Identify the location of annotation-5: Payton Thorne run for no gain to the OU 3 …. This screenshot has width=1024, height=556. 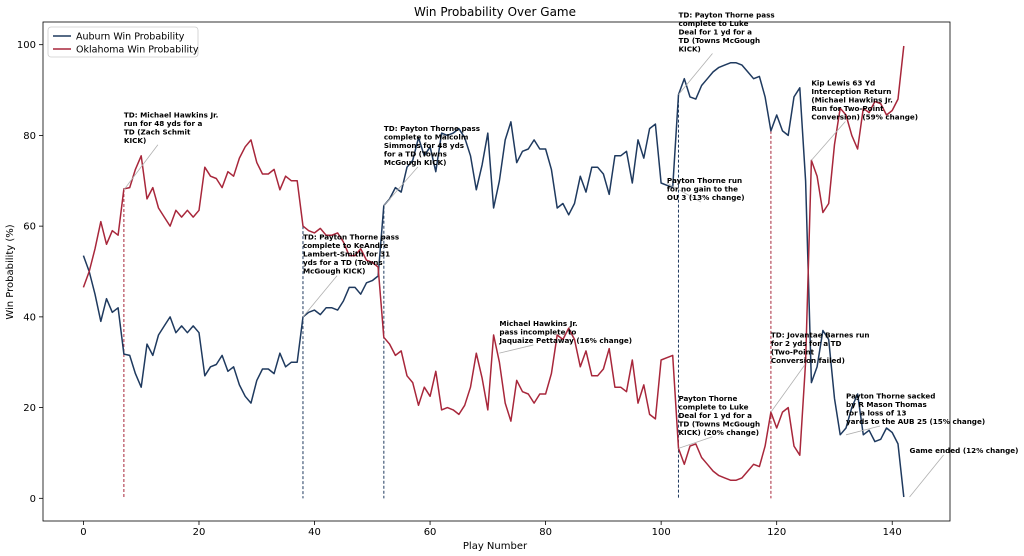
(706, 189).